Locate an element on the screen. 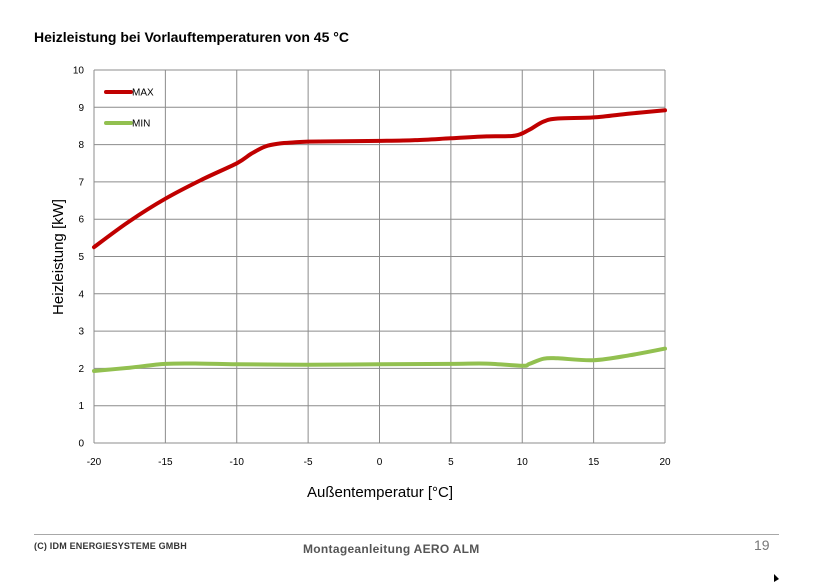 This screenshot has height=582, width=815. page-number: 19 is located at coordinates (762, 545).